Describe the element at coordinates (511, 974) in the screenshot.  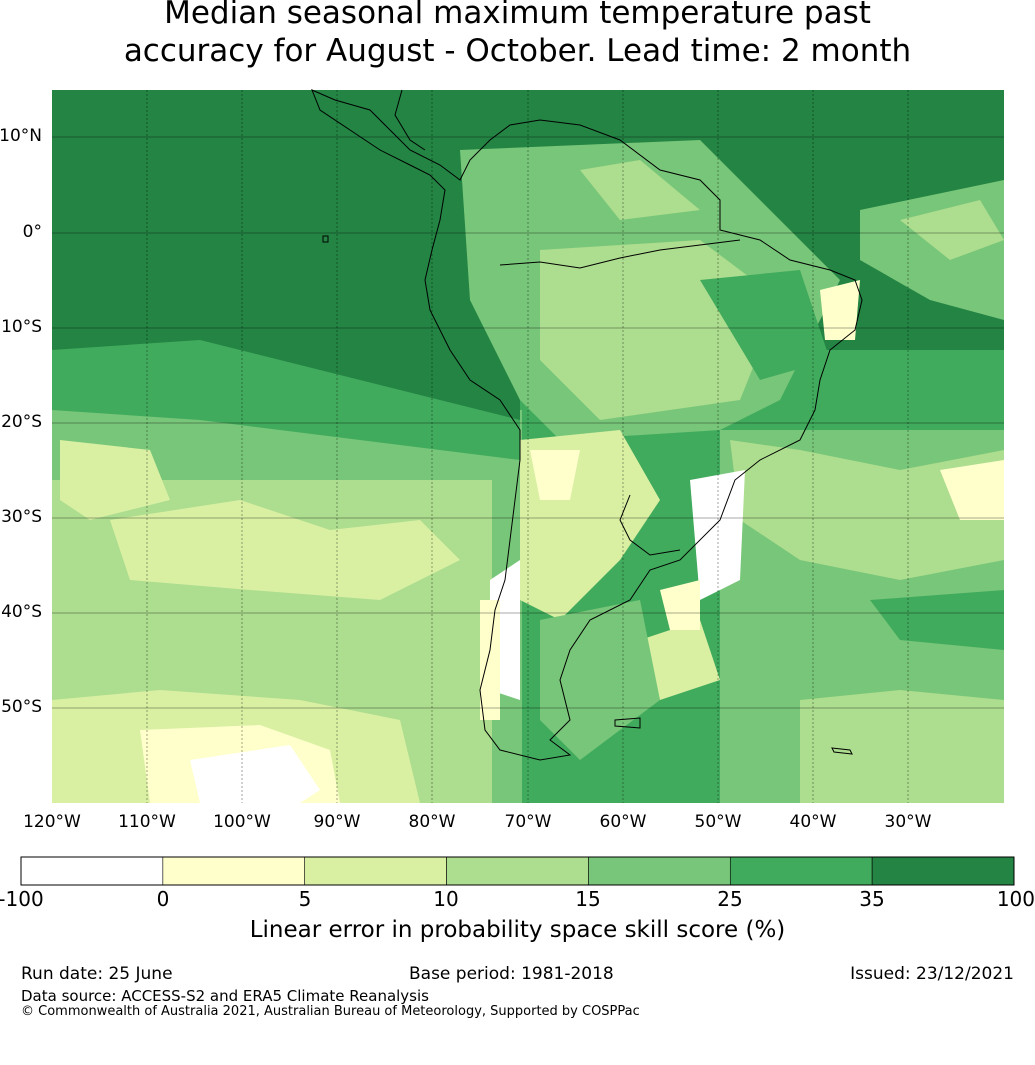
I see `base-period: Base period: 1981-2018` at that location.